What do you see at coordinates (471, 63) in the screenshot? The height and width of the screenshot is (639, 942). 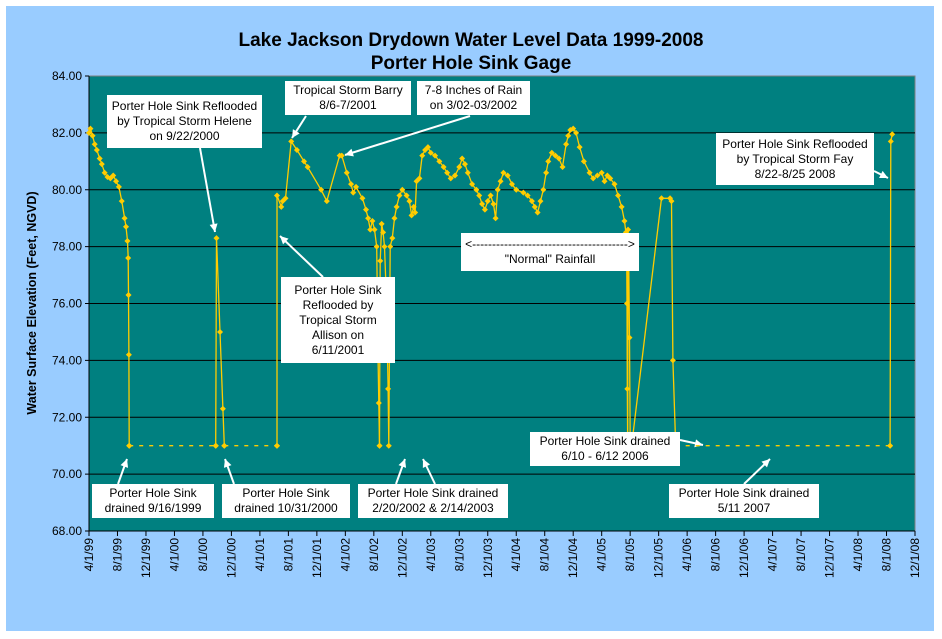 I see `chart-subtitle: Porter Hole Sink Gage` at bounding box center [471, 63].